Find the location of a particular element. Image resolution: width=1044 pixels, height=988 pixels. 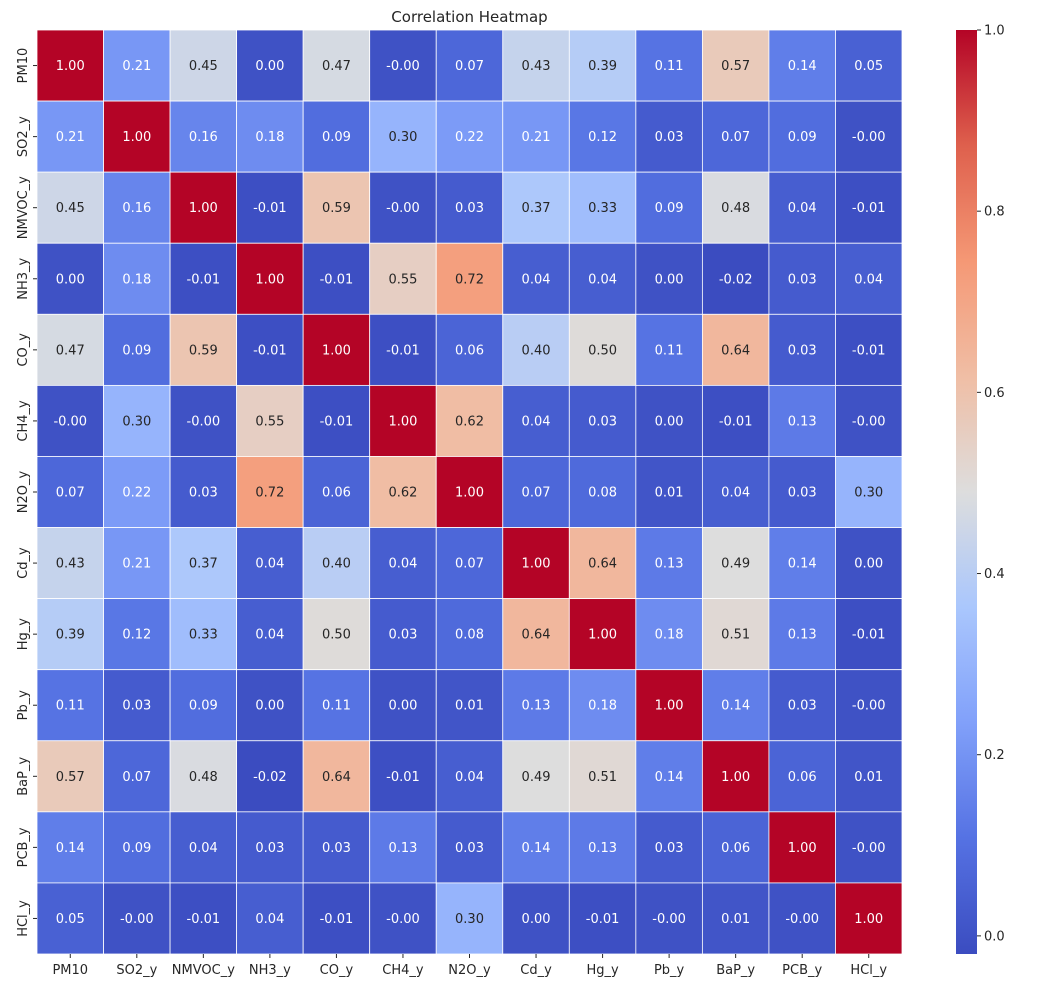

cell-value-label: 0.13 is located at coordinates (602, 848).